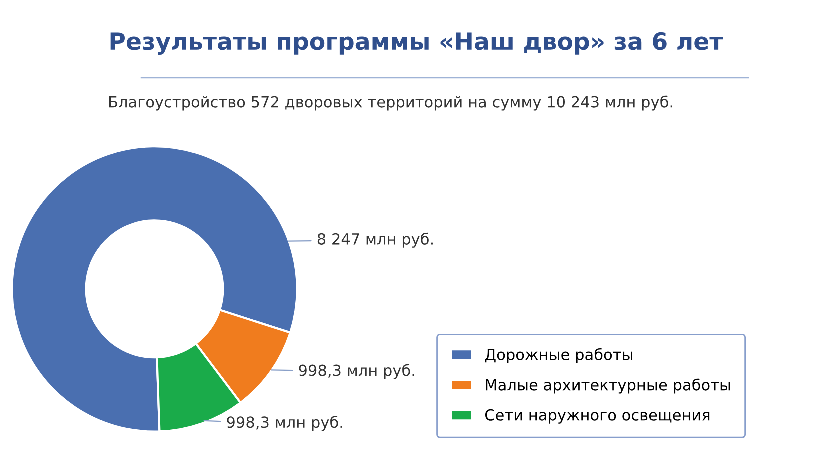  Describe the element at coordinates (390, 103) in the screenshot. I see `chart-subtitle: Благоустройство 572 дворовых территорий на сумму 10 243 млн руб.` at that location.